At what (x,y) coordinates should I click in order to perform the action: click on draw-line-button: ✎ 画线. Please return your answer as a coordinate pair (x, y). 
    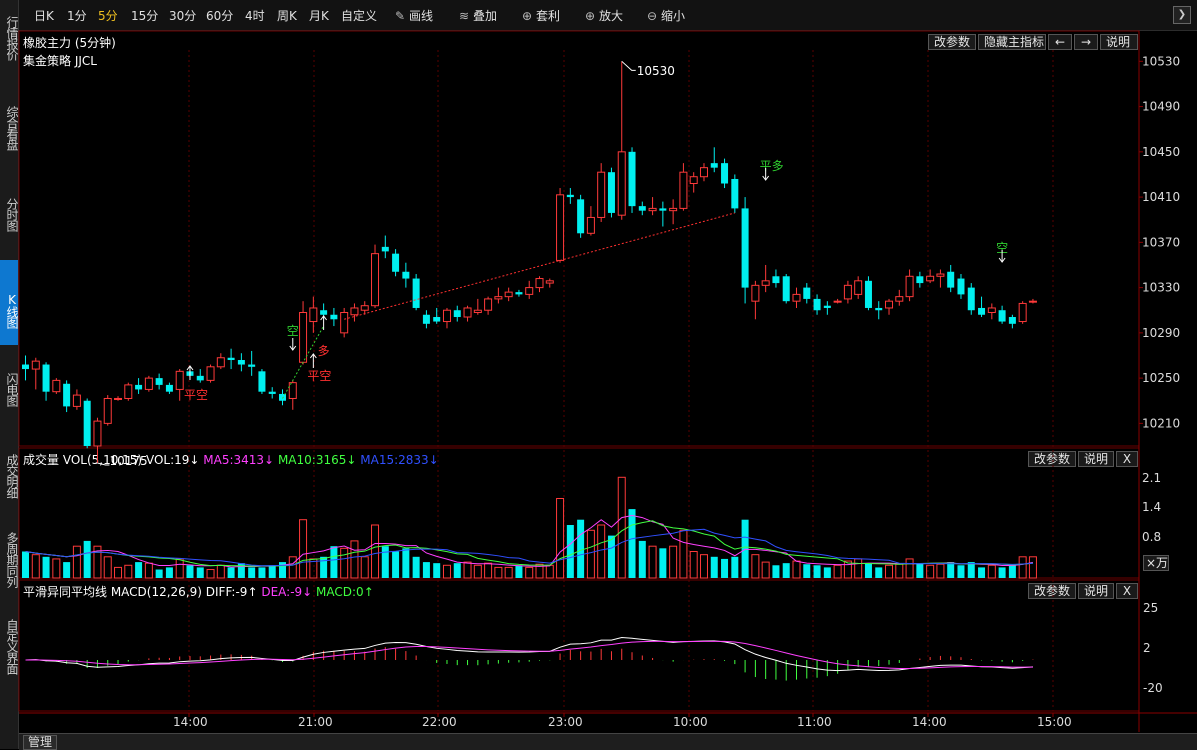
    Looking at the image, I should click on (413, 15).